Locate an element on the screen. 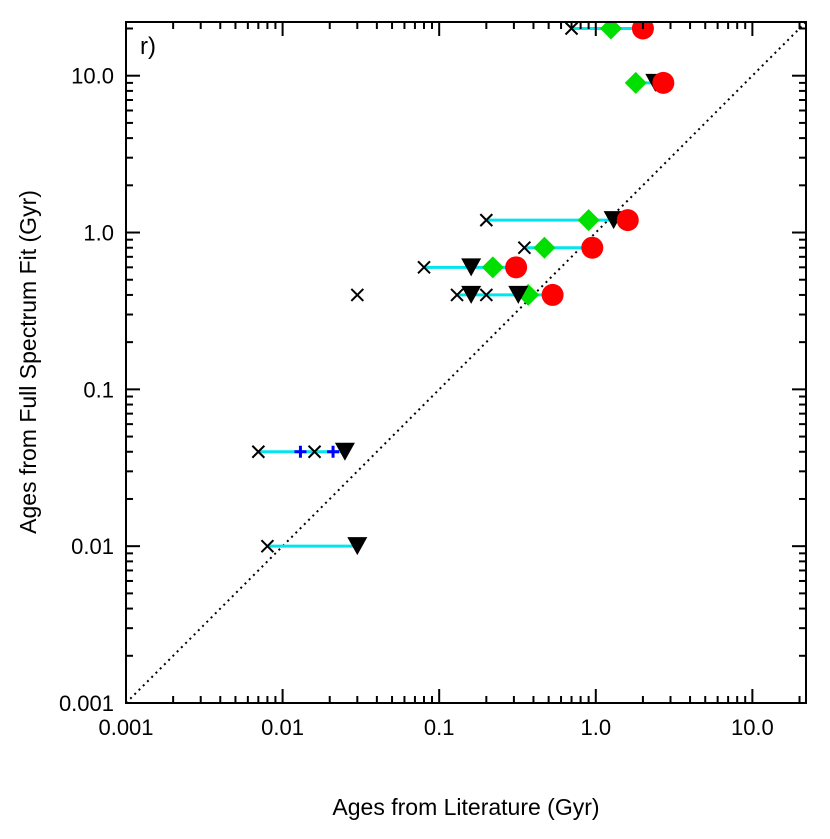  y-tick-label: 10.0 is located at coordinates (92, 76).